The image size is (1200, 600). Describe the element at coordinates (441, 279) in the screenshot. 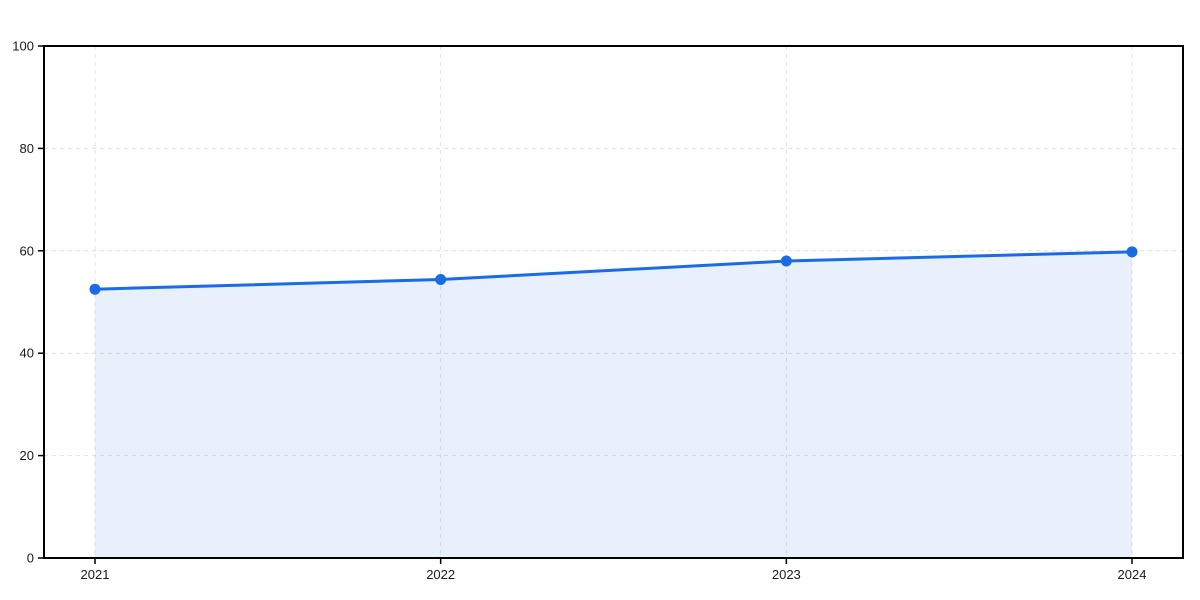

I see `data-point-2022` at that location.